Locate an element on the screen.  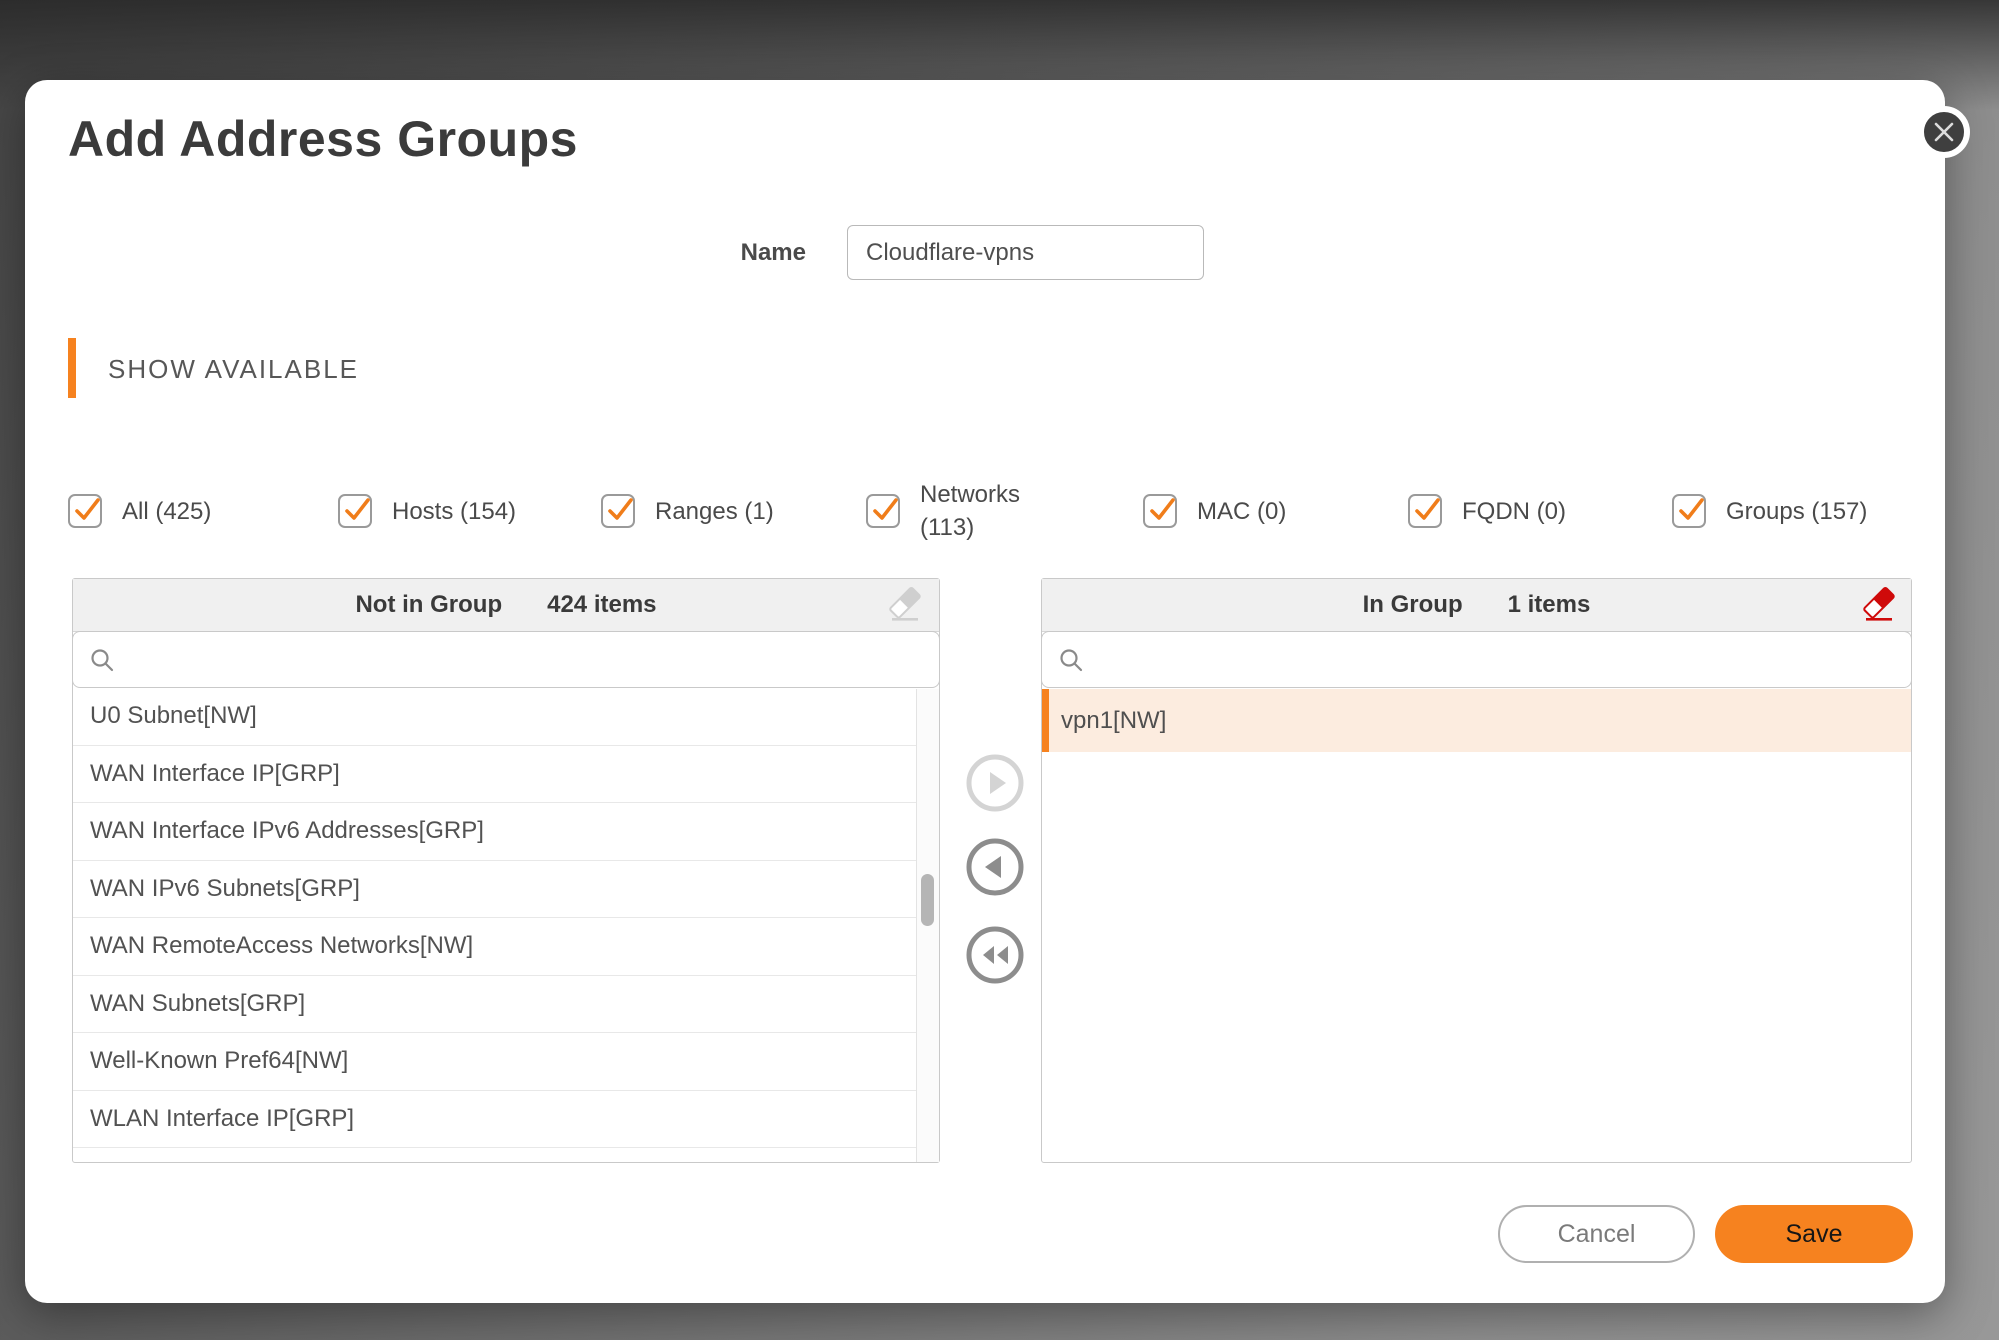
filter-mac: MAC (0) is located at coordinates (1214, 511).